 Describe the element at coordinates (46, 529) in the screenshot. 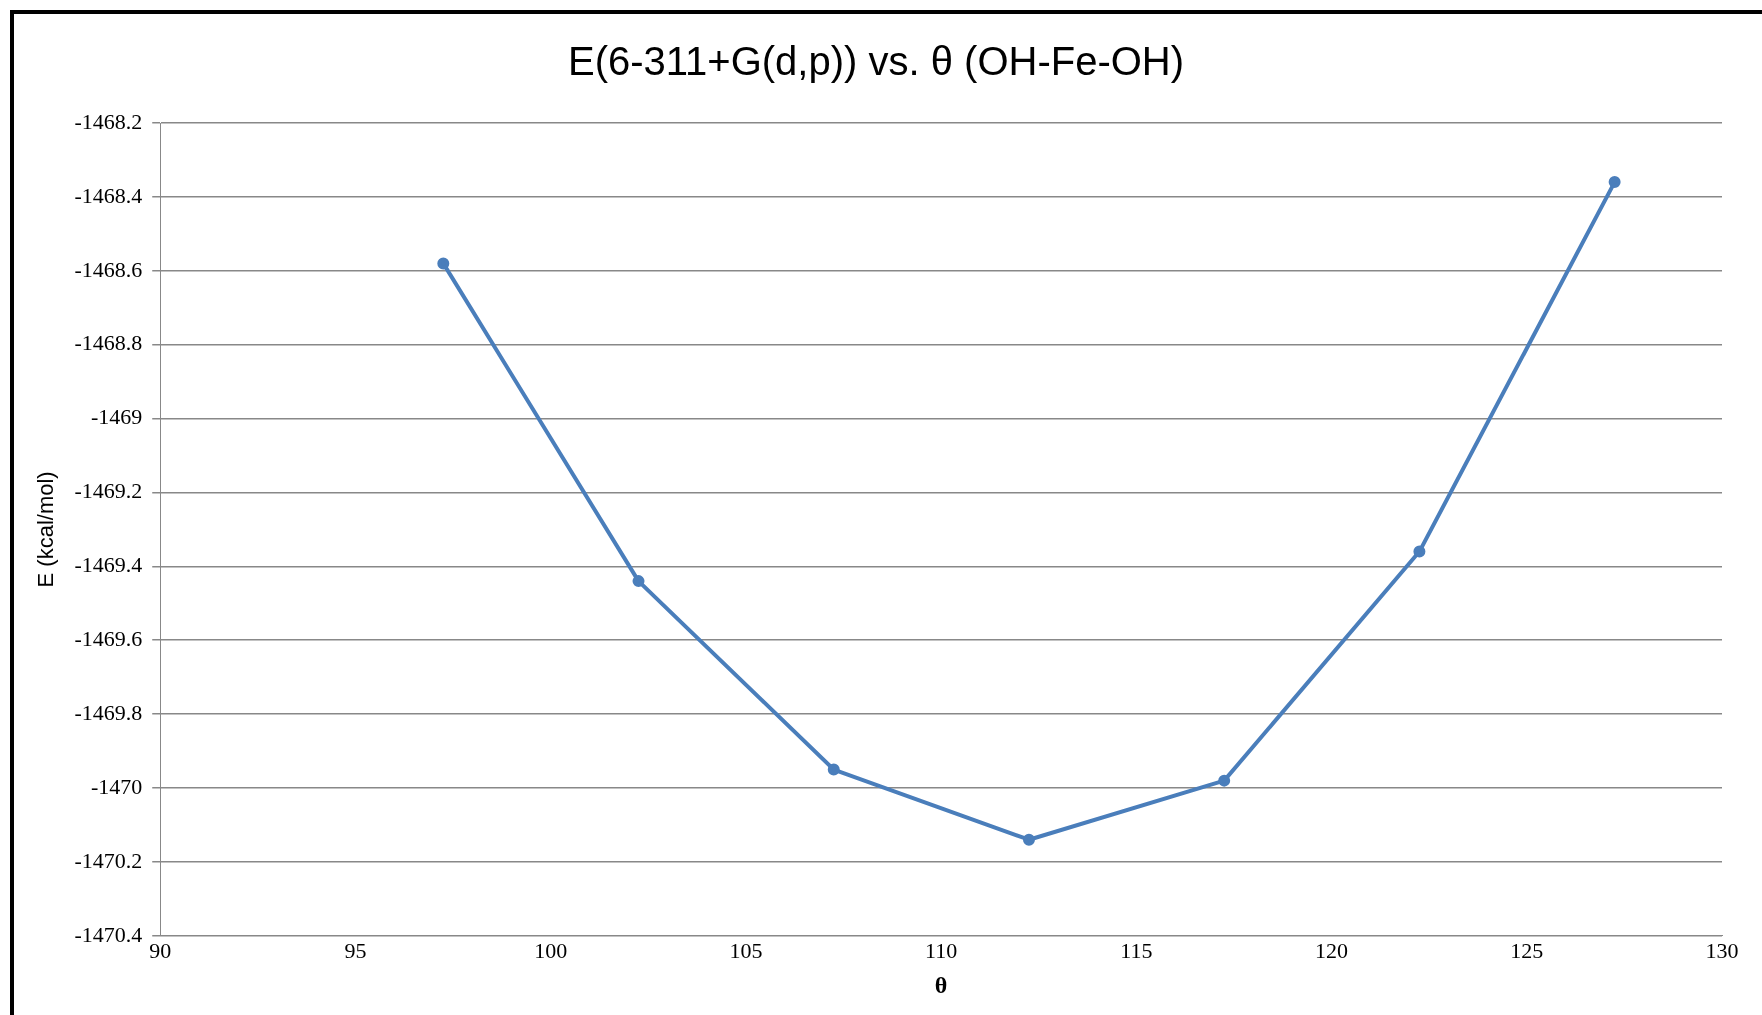

I see `y-axis-title: E (kcal/mol)` at that location.